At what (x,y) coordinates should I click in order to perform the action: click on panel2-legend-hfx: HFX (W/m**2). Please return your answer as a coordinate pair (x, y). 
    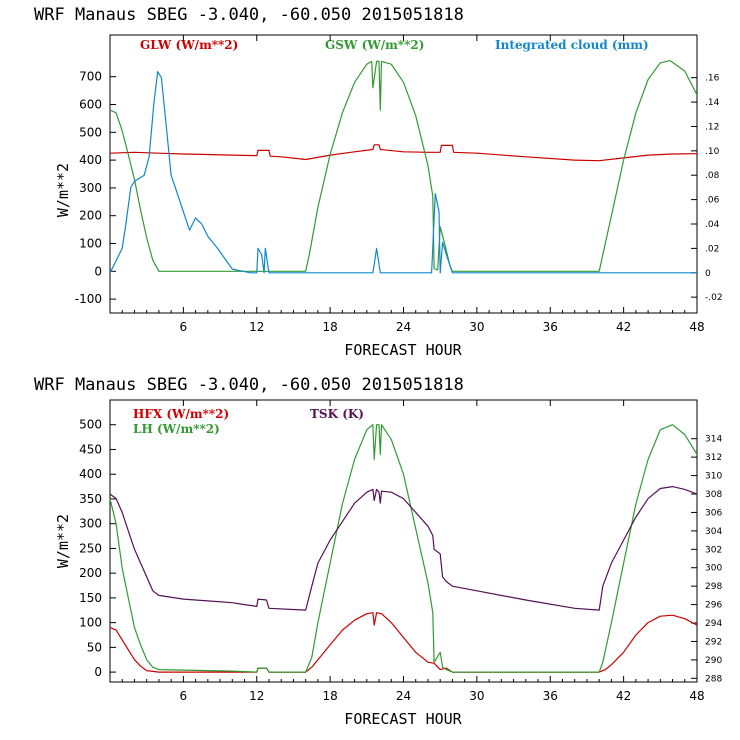
    Looking at the image, I should click on (181, 414).